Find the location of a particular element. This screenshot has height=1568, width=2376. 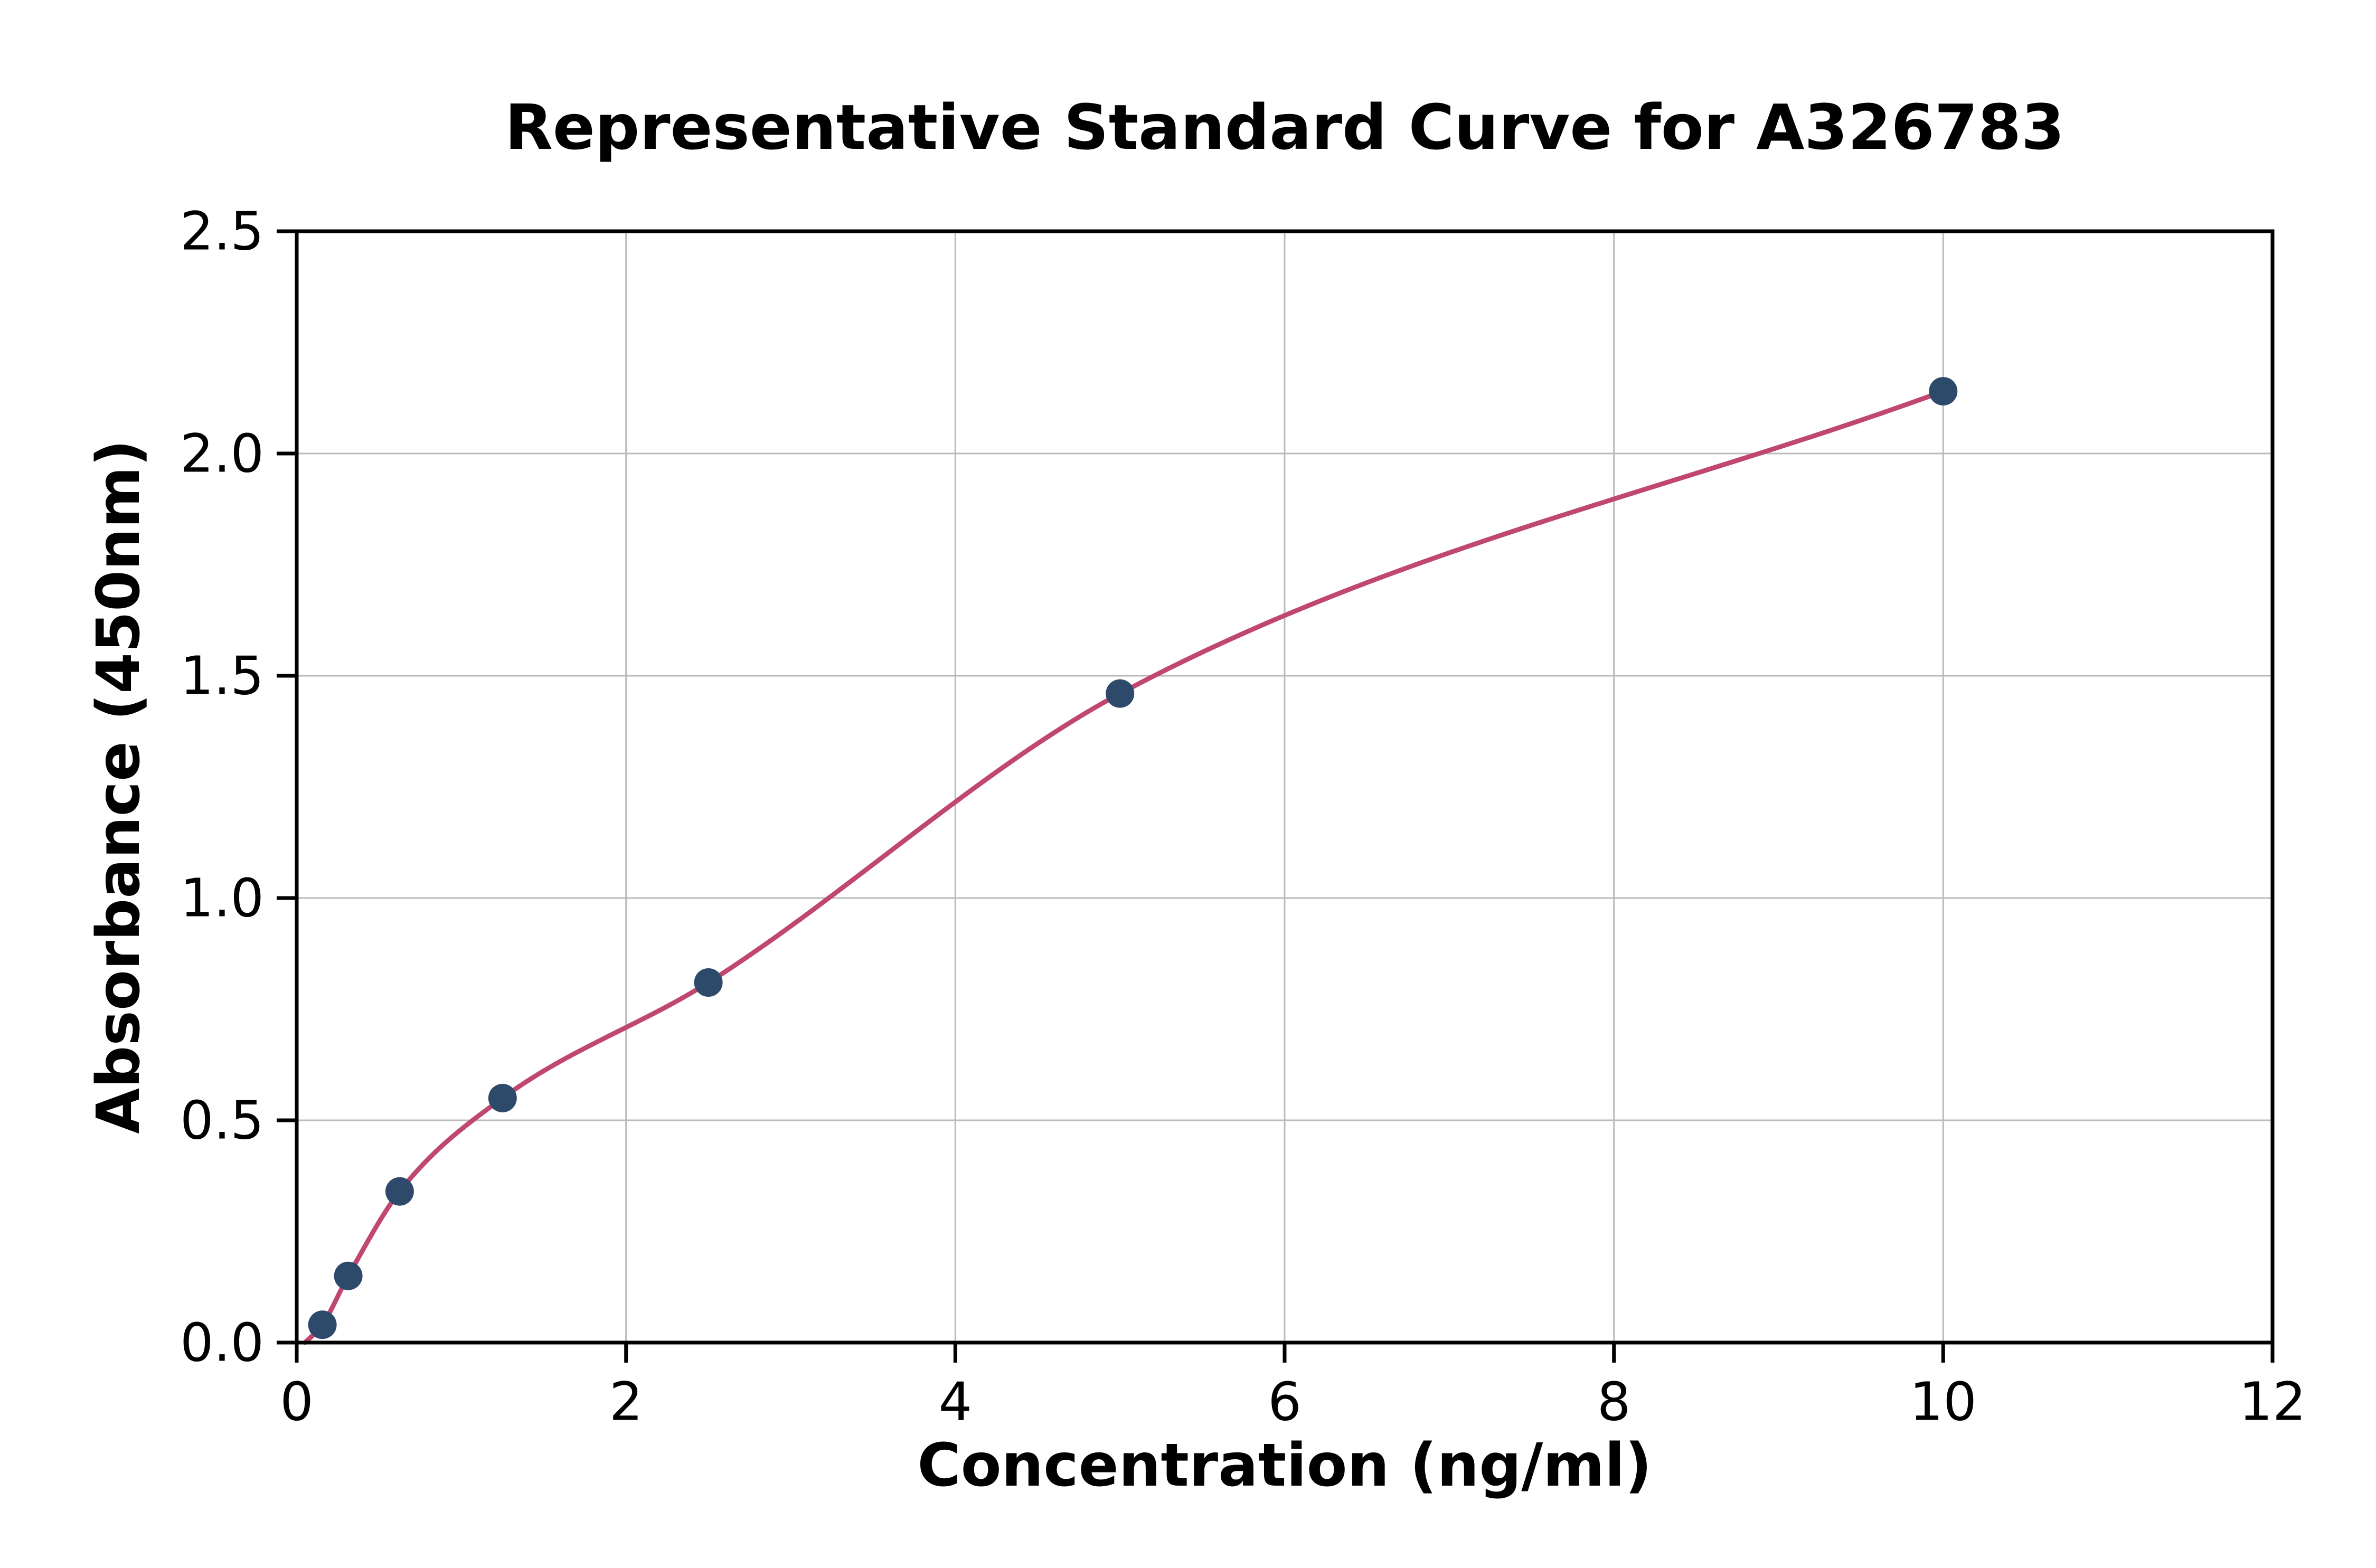

y-tick-label: 0.0 is located at coordinates (222, 1343).